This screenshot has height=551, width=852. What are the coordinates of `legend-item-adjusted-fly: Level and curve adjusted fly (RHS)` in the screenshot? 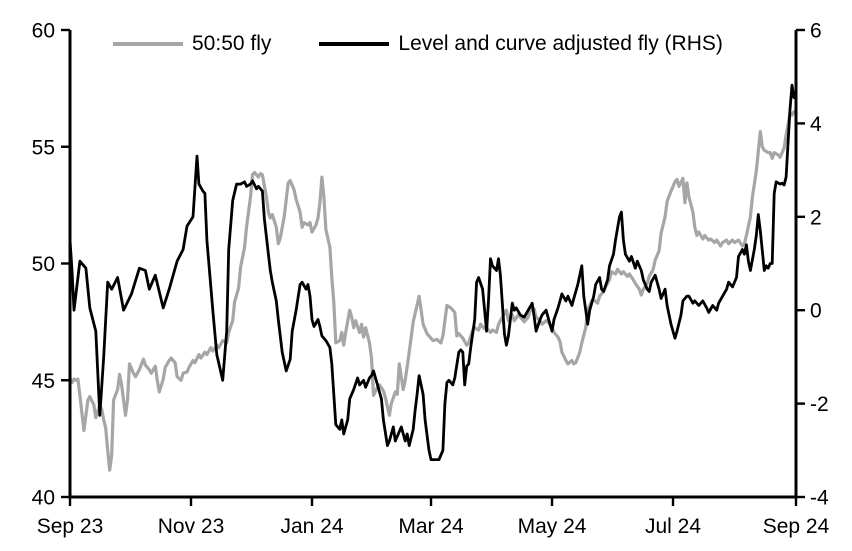 It's located at (521, 44).